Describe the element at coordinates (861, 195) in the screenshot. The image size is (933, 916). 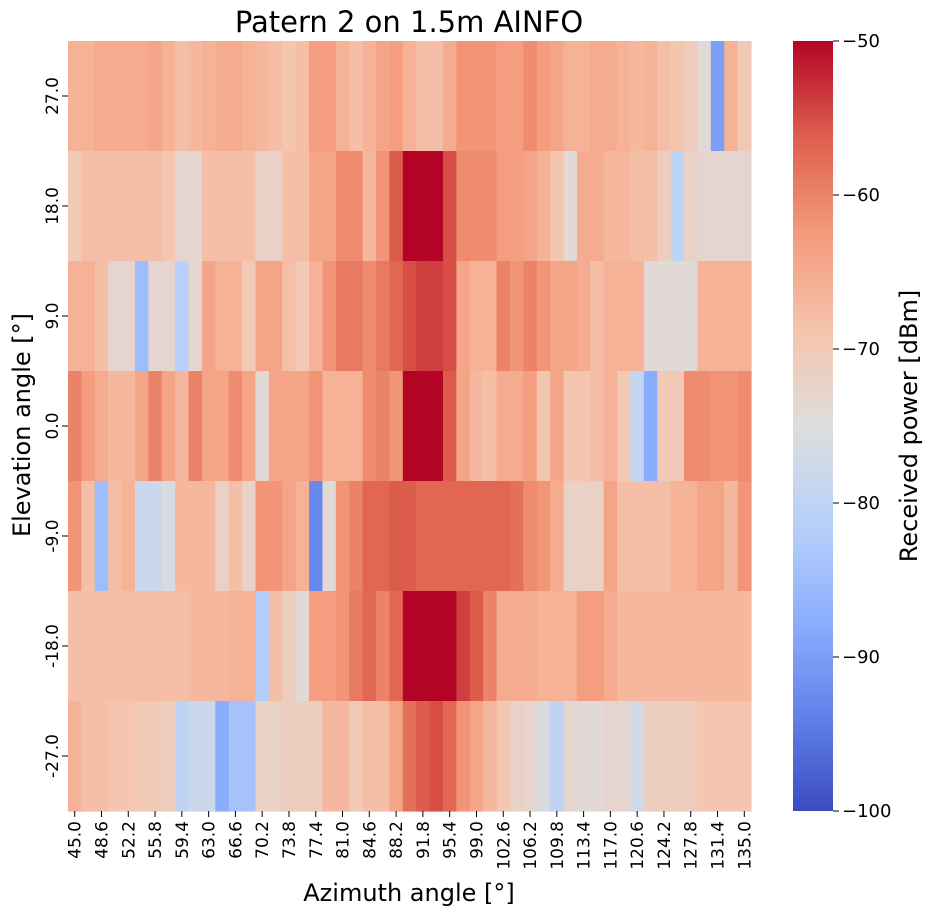
I see `colorbar-tick-label: −60` at that location.